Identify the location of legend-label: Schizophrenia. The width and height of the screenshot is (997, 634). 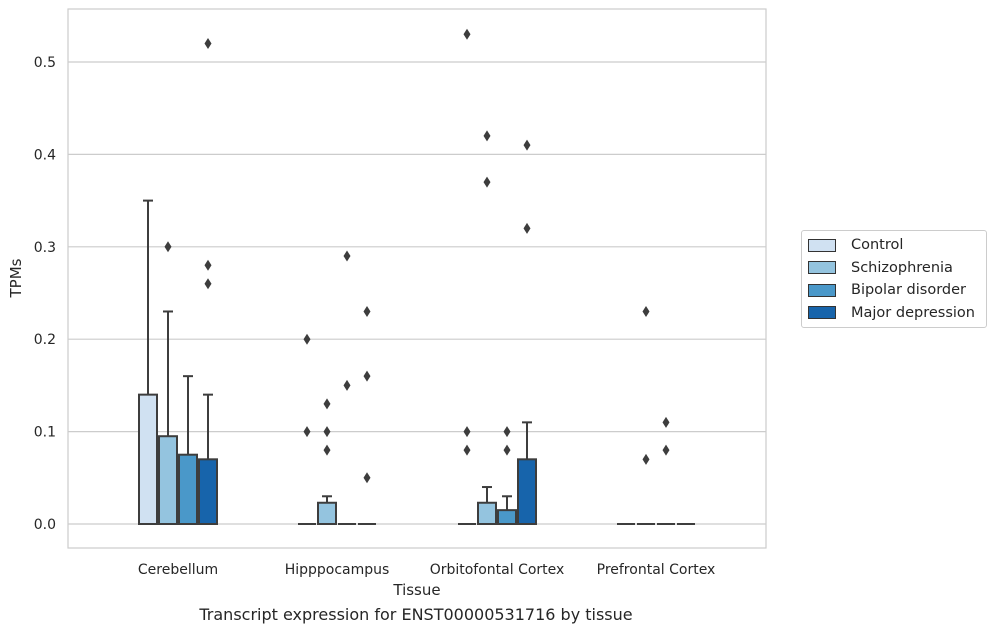
(902, 267).